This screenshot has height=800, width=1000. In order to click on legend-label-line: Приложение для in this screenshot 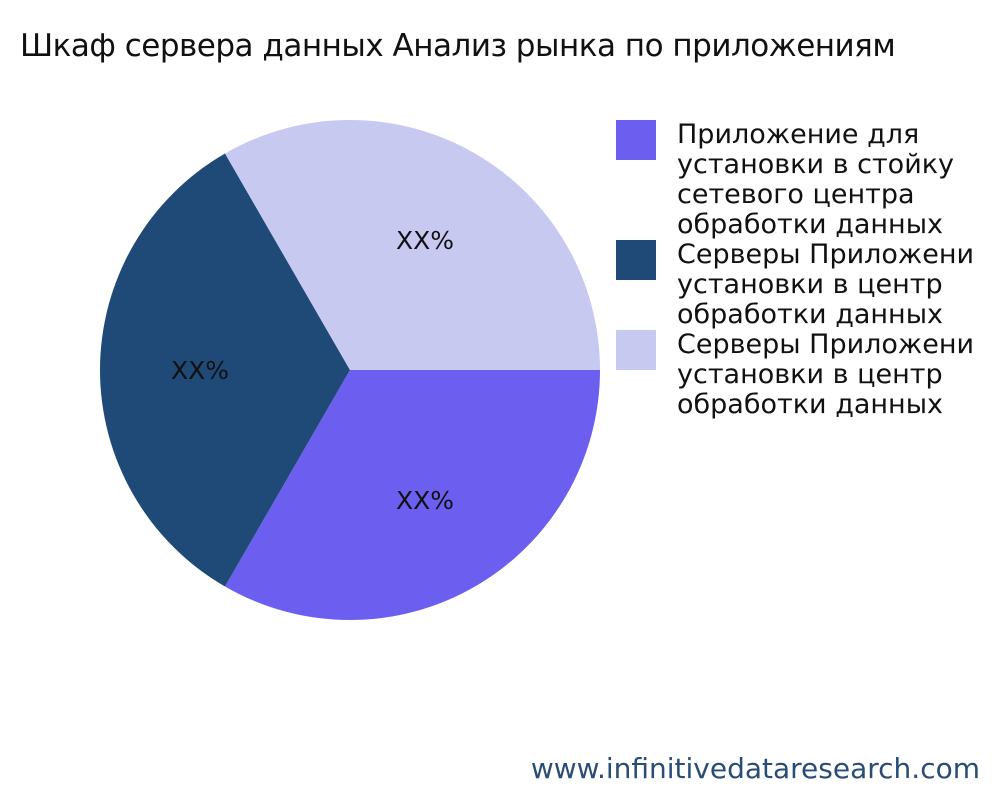, I will do `click(798, 135)`.